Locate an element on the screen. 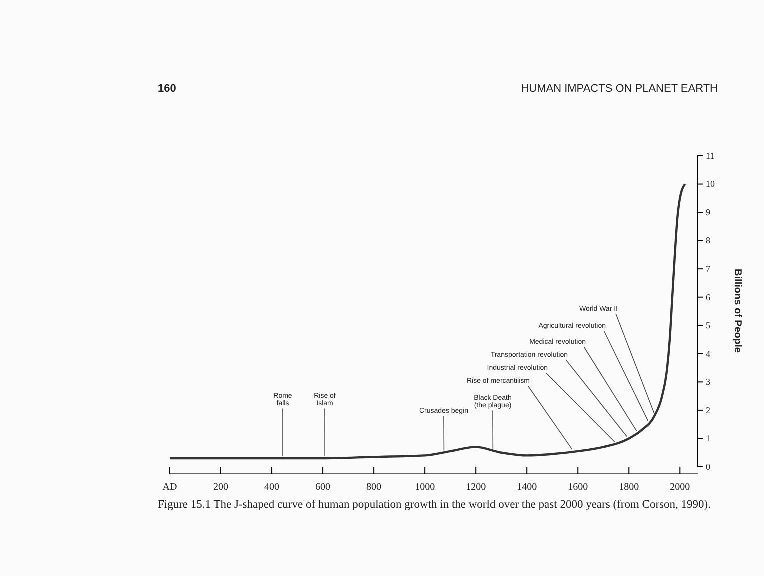 This screenshot has width=764, height=576. x-tick-label: 800 is located at coordinates (374, 487).